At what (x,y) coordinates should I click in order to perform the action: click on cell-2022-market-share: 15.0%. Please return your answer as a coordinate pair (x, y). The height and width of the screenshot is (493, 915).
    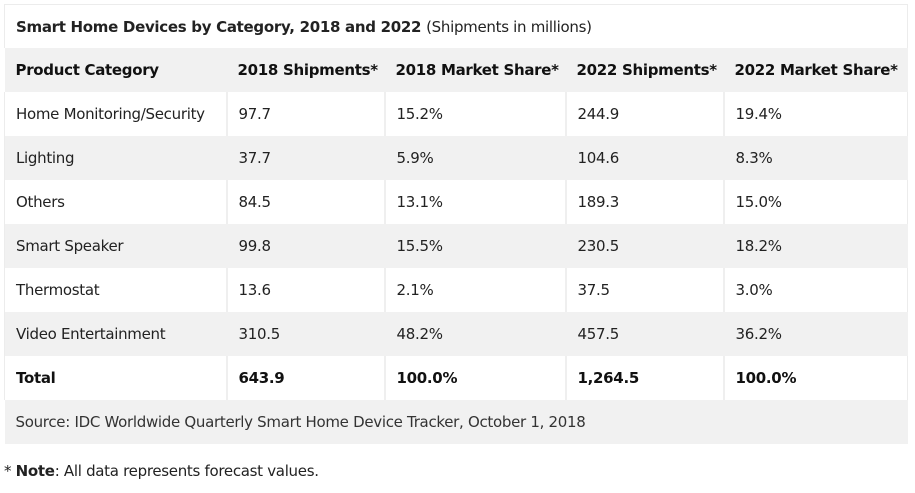
    Looking at the image, I should click on (815, 202).